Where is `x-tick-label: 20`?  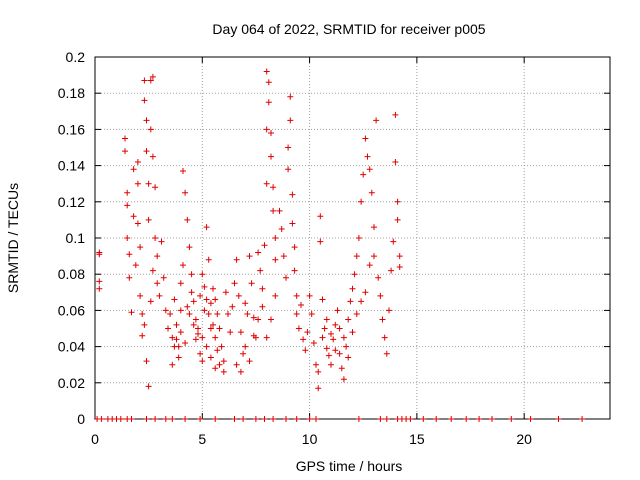 x-tick-label: 20 is located at coordinates (524, 439).